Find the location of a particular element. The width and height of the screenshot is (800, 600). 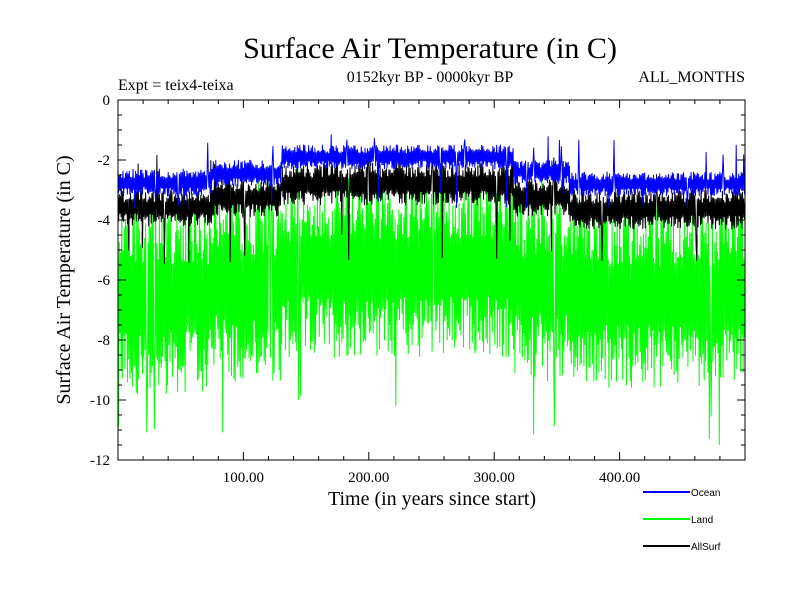

legend-item-land: Land is located at coordinates (678, 520).